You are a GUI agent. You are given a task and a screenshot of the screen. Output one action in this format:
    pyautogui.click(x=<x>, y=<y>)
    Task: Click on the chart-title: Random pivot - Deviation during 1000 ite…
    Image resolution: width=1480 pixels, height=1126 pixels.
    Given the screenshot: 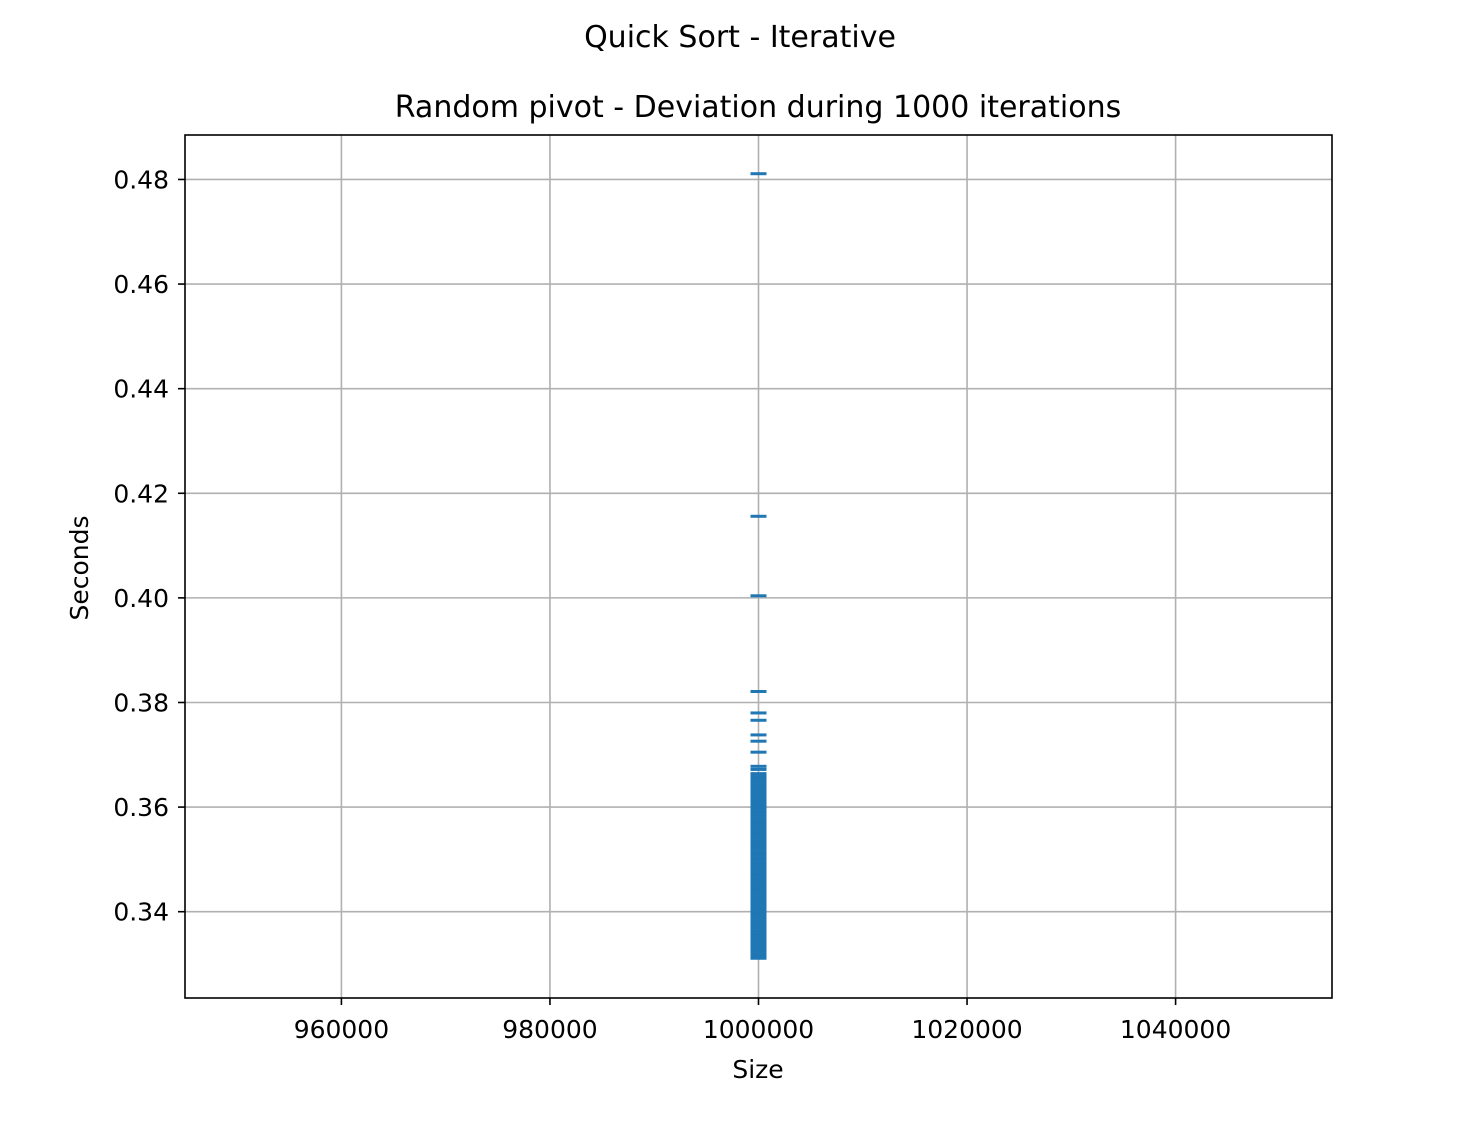 What is the action you would take?
    pyautogui.click(x=758, y=107)
    